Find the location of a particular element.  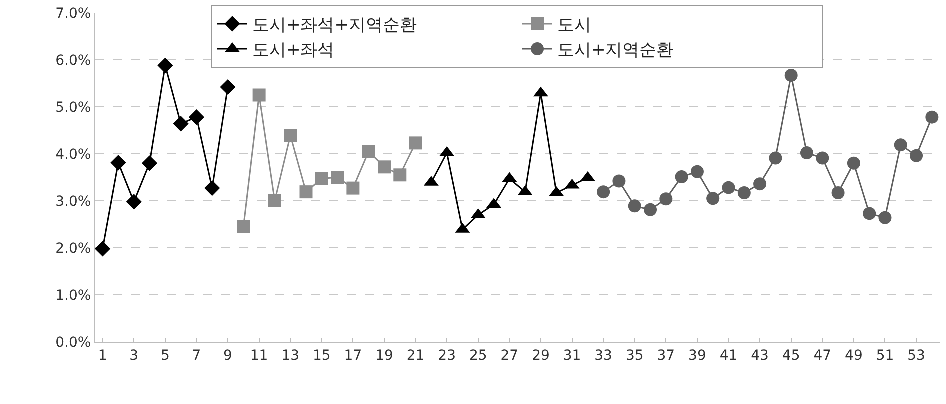

x-tick-label: 53 is located at coordinates (917, 356).